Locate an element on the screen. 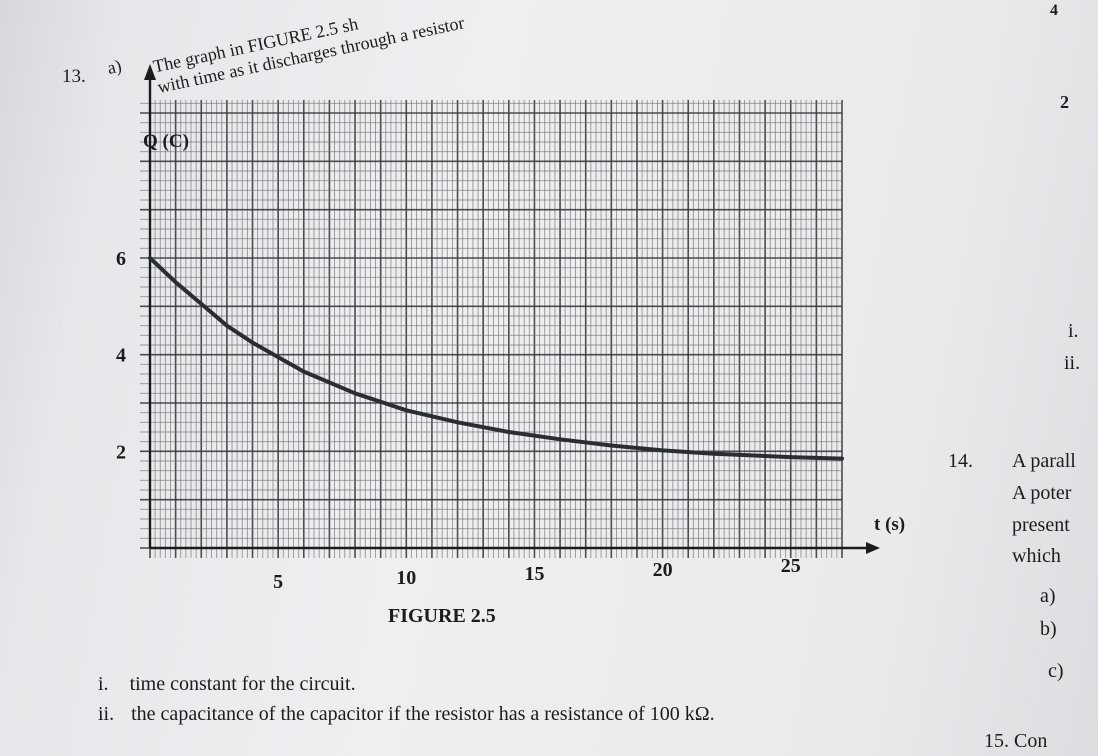 This screenshot has width=1098, height=756. y-tick-label: 6 is located at coordinates (121, 259).